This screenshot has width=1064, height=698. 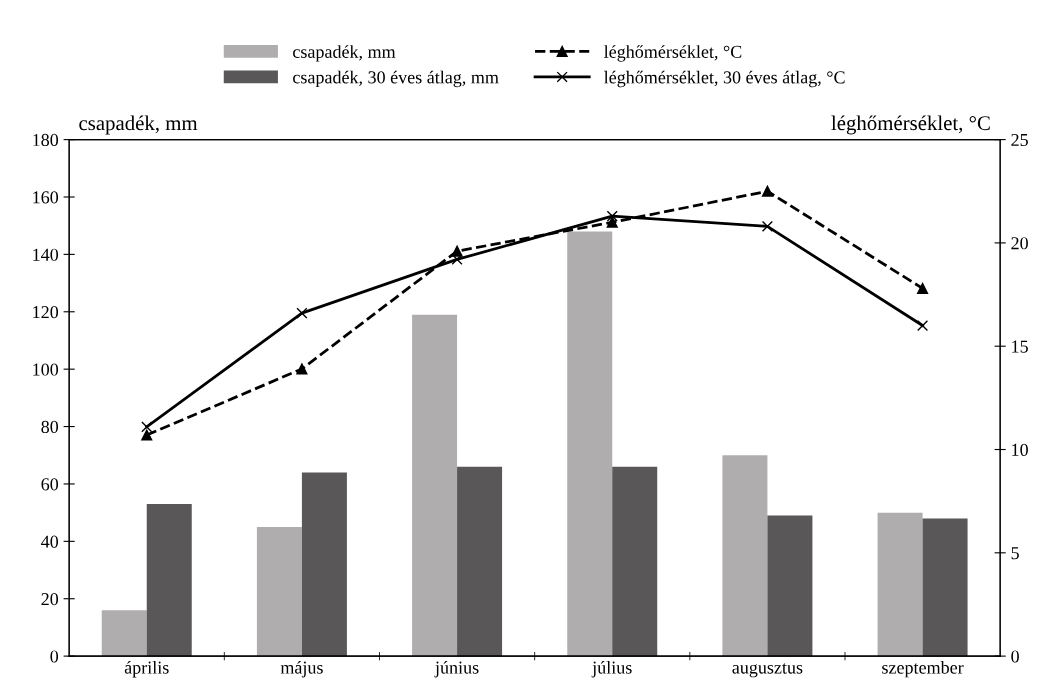 I want to click on y2-tick-label: 10, so click(x=1020, y=449).